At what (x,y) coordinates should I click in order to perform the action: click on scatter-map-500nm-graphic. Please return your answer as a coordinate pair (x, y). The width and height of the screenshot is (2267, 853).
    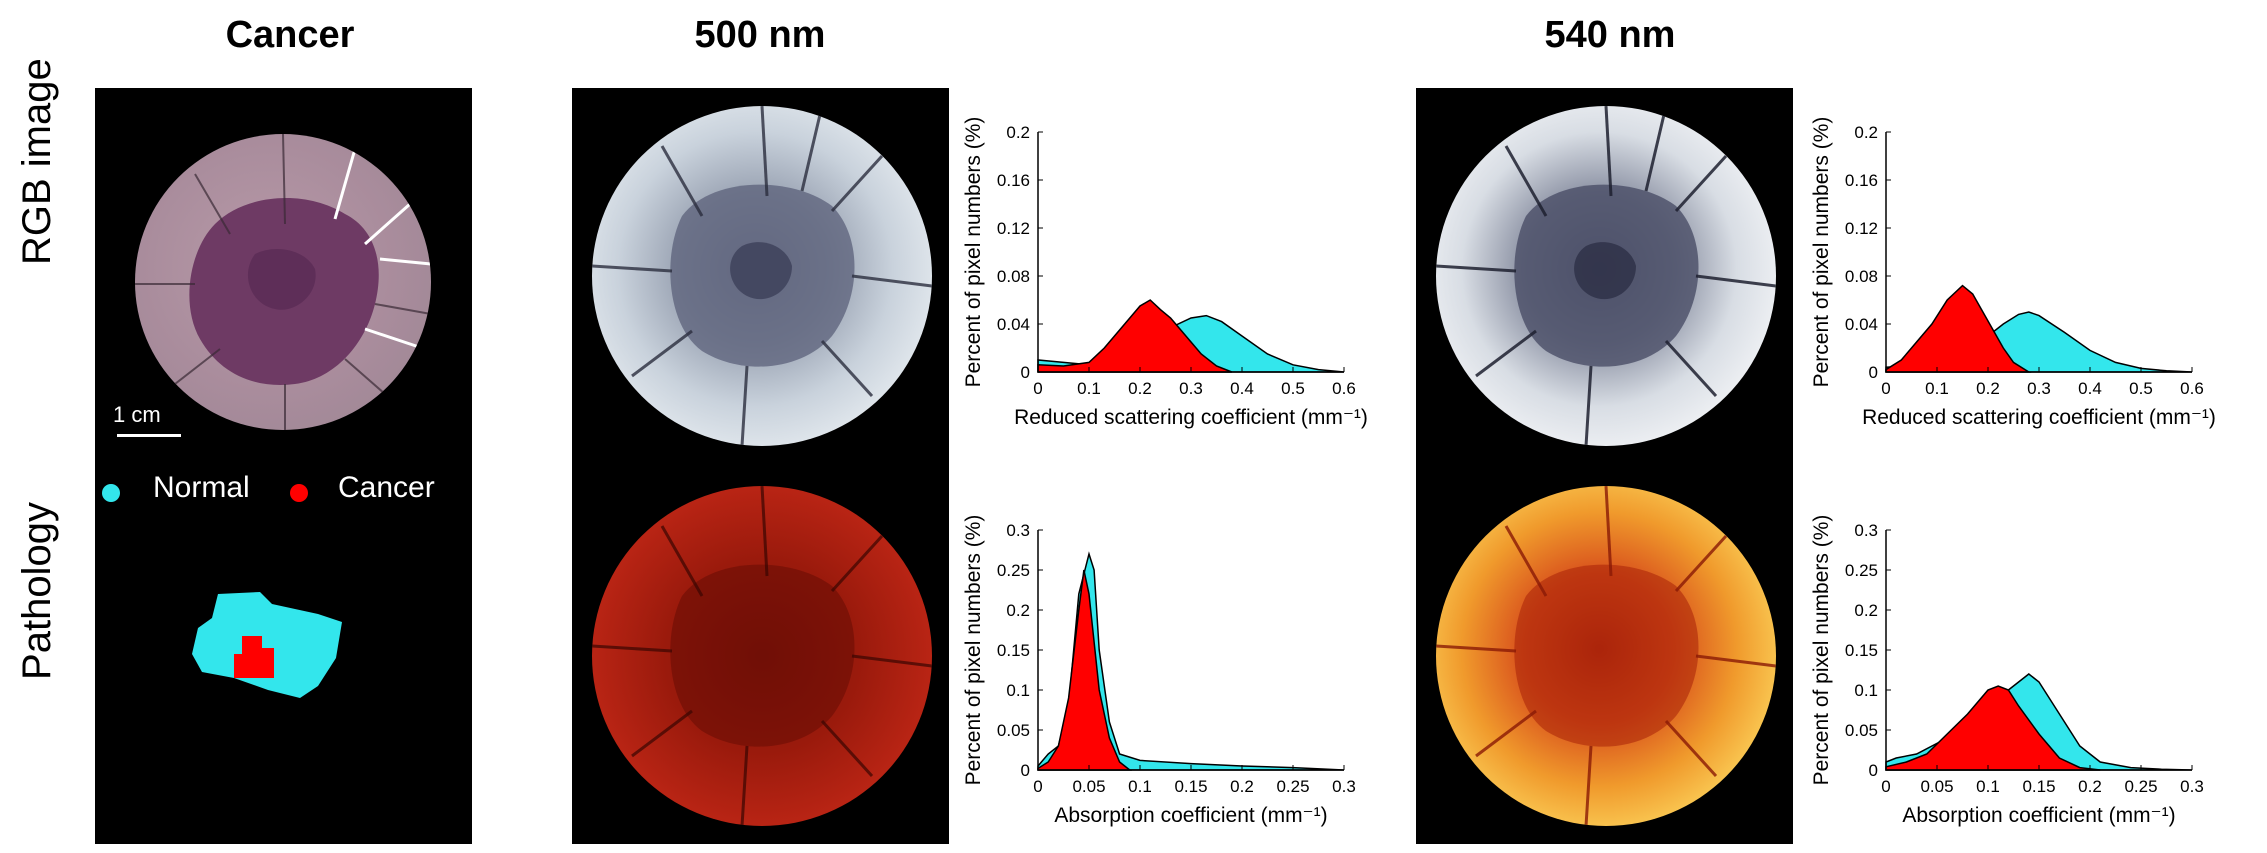
    Looking at the image, I should click on (762, 276).